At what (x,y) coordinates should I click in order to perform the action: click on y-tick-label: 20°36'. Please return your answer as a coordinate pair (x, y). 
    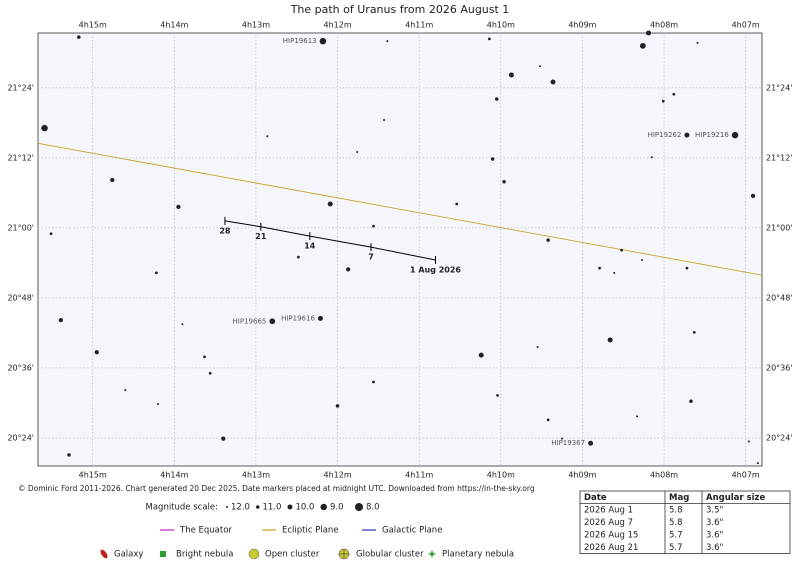
    Looking at the image, I should click on (779, 367).